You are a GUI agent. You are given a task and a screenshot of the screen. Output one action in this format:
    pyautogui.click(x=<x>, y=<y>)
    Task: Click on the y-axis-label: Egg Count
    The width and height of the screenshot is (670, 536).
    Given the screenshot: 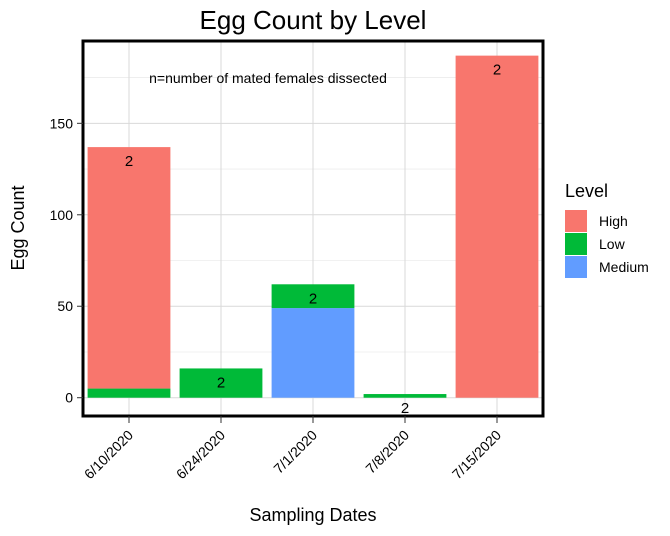 What is the action you would take?
    pyautogui.click(x=18, y=227)
    